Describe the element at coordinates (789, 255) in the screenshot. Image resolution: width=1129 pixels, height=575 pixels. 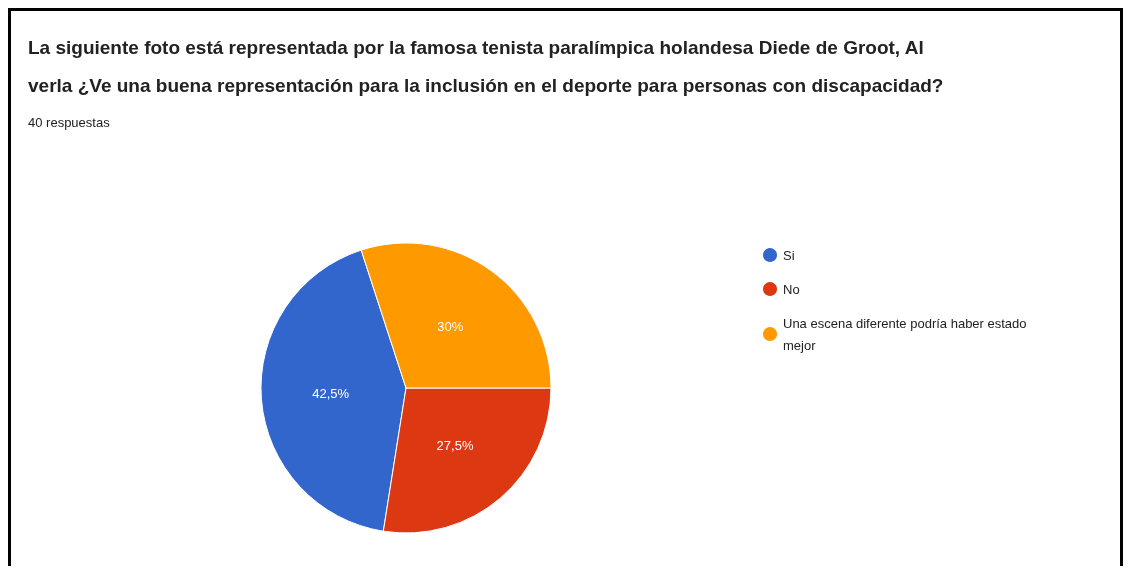
I see `legend-label: Si` at that location.